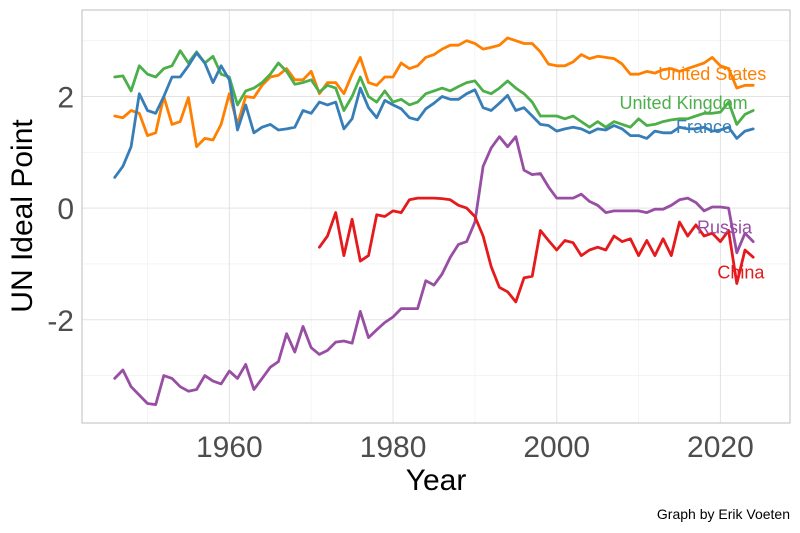  I want to click on y-tick-label: 2, so click(65, 98).